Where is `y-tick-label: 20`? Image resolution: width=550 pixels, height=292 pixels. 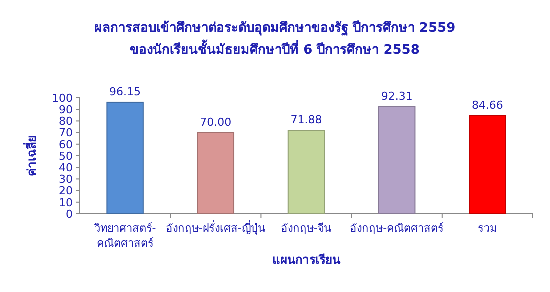
y-tick-label: 20 is located at coordinates (66, 191).